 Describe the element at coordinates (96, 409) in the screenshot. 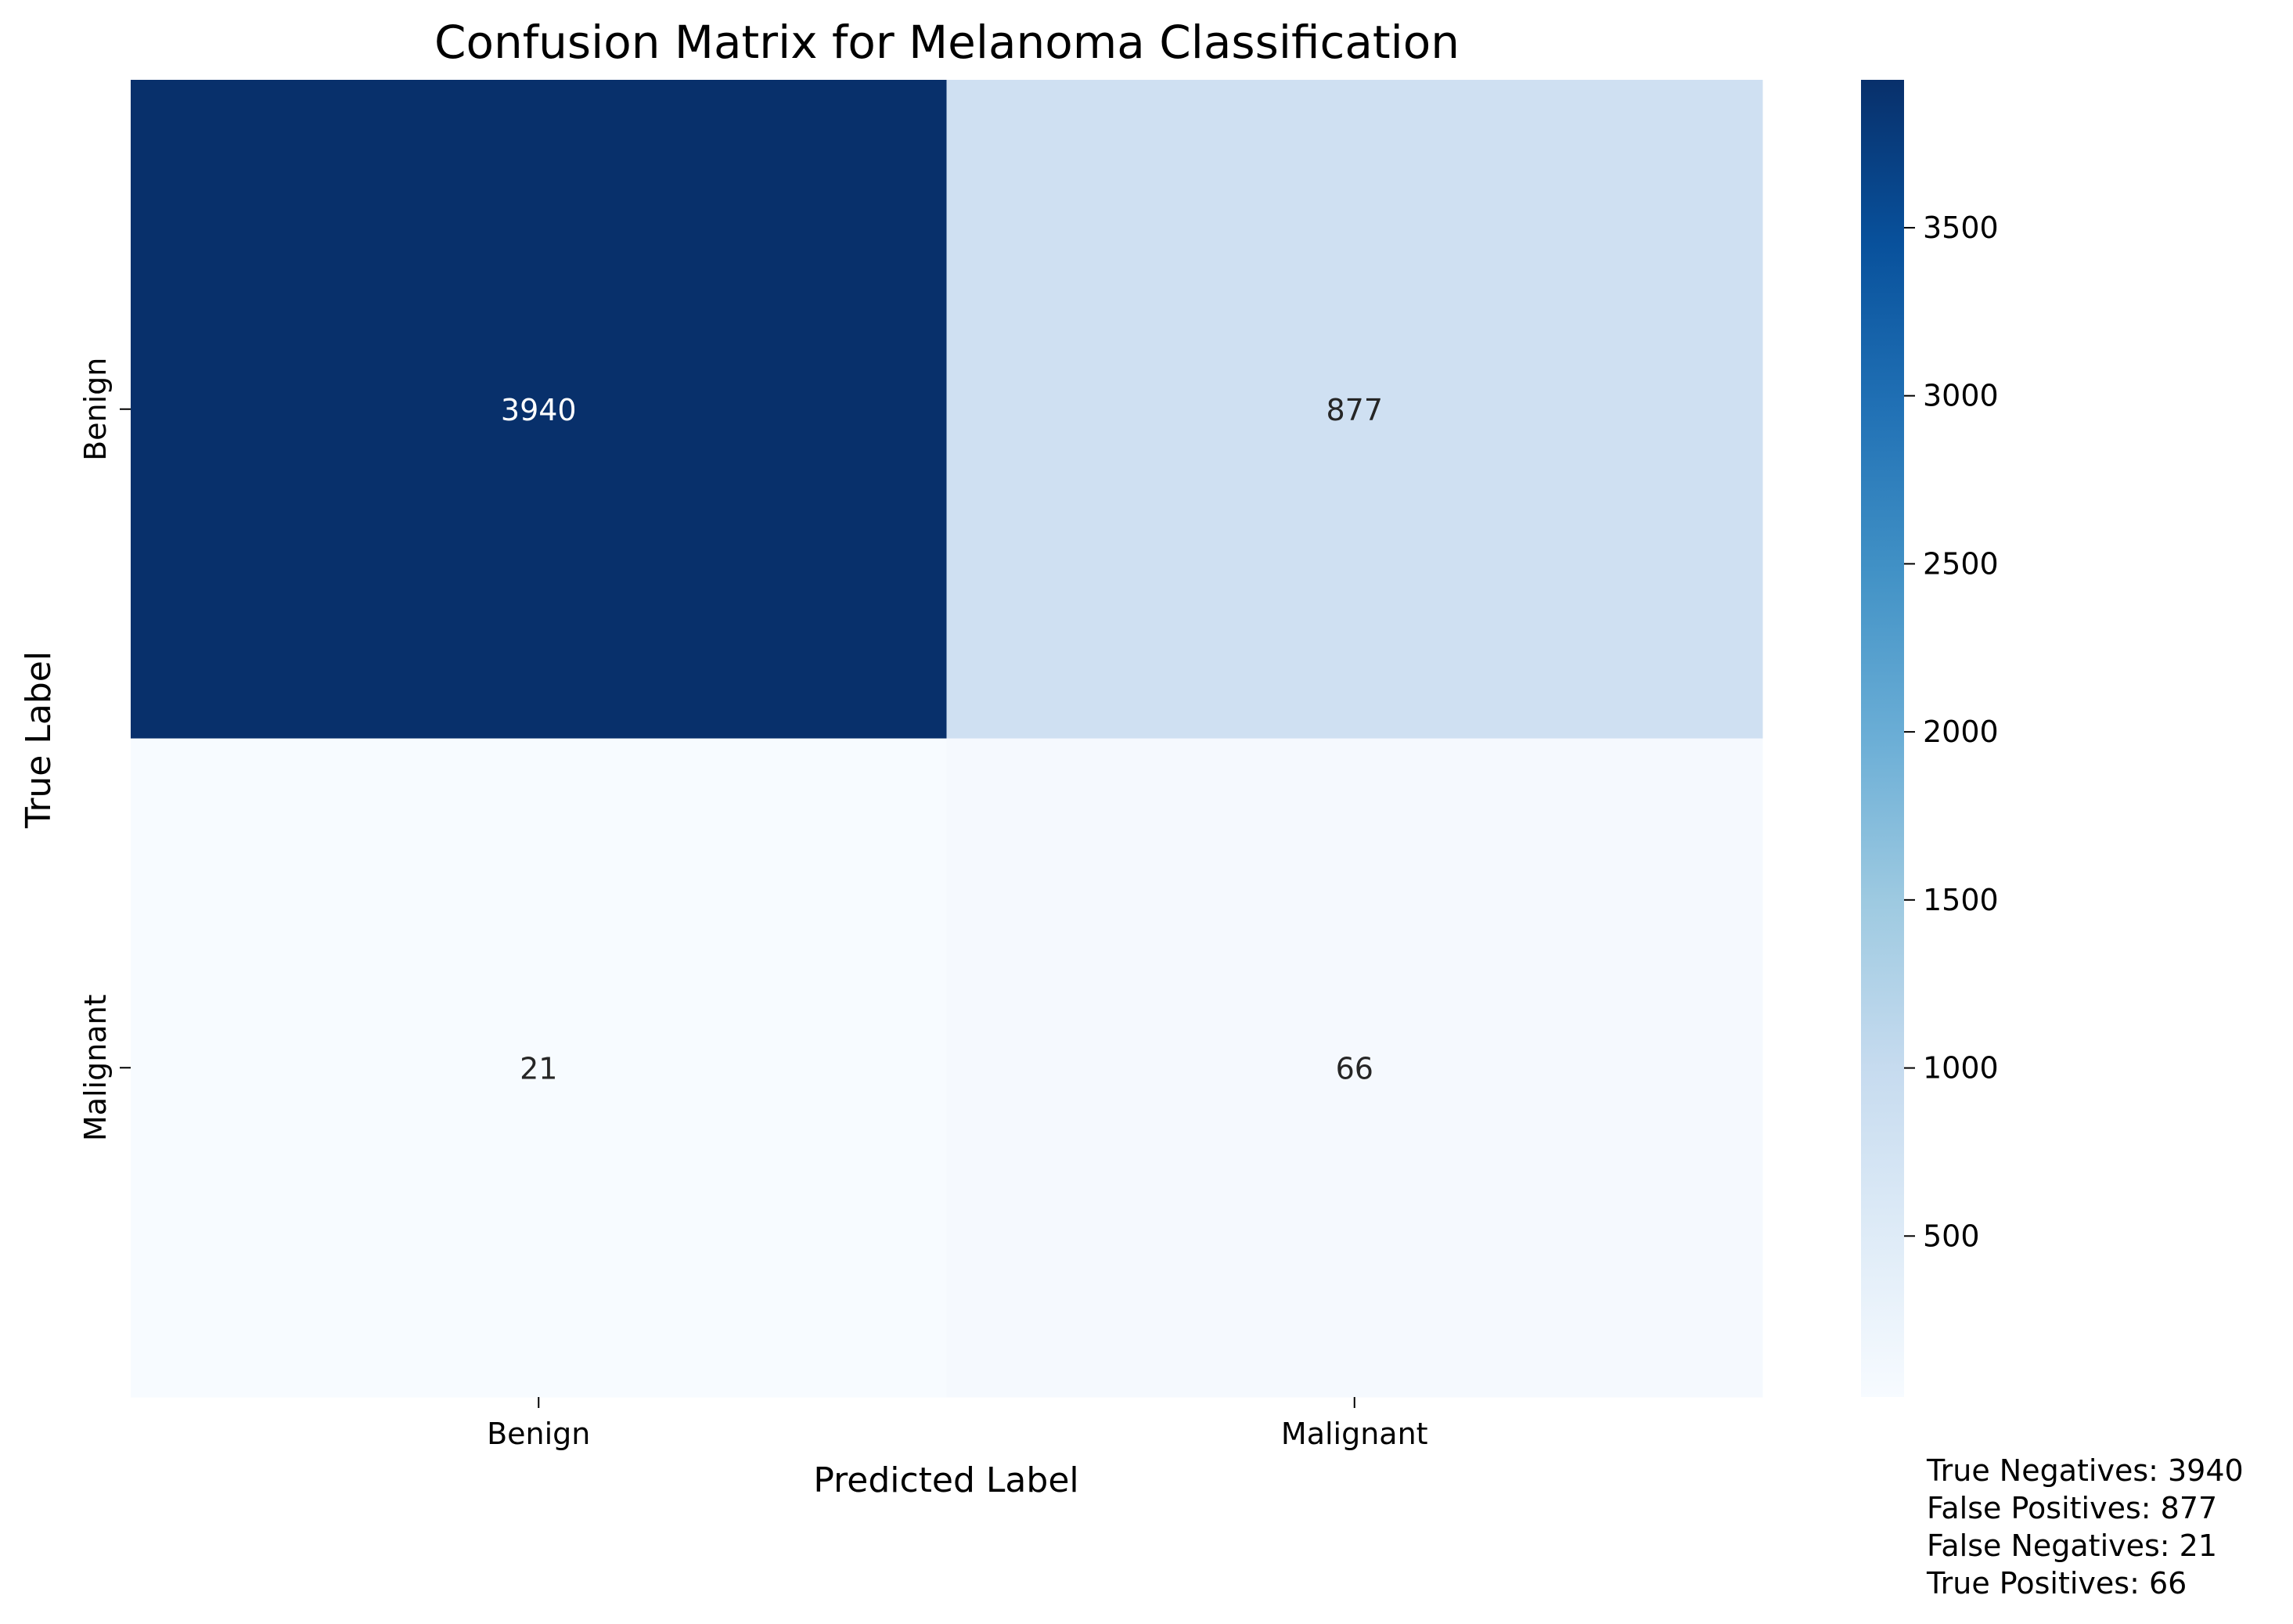

I see `y-tick-label: Benign` at that location.